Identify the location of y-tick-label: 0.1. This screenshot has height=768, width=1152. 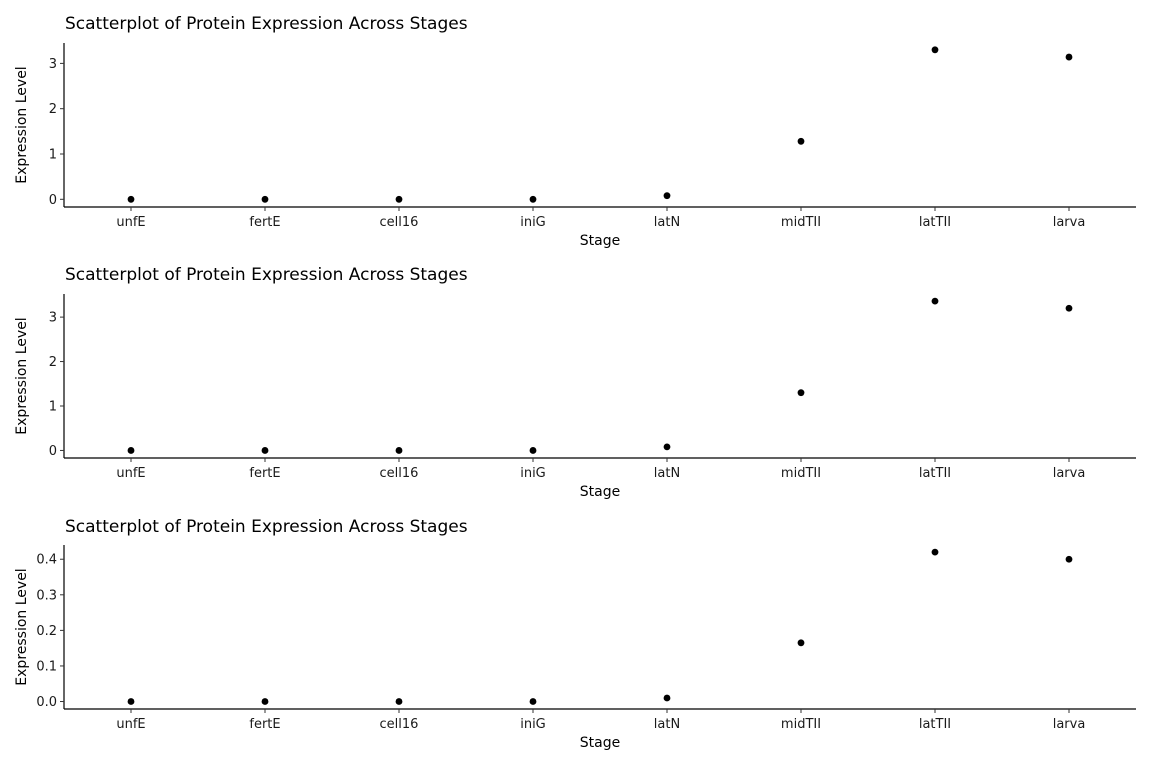
(46, 666).